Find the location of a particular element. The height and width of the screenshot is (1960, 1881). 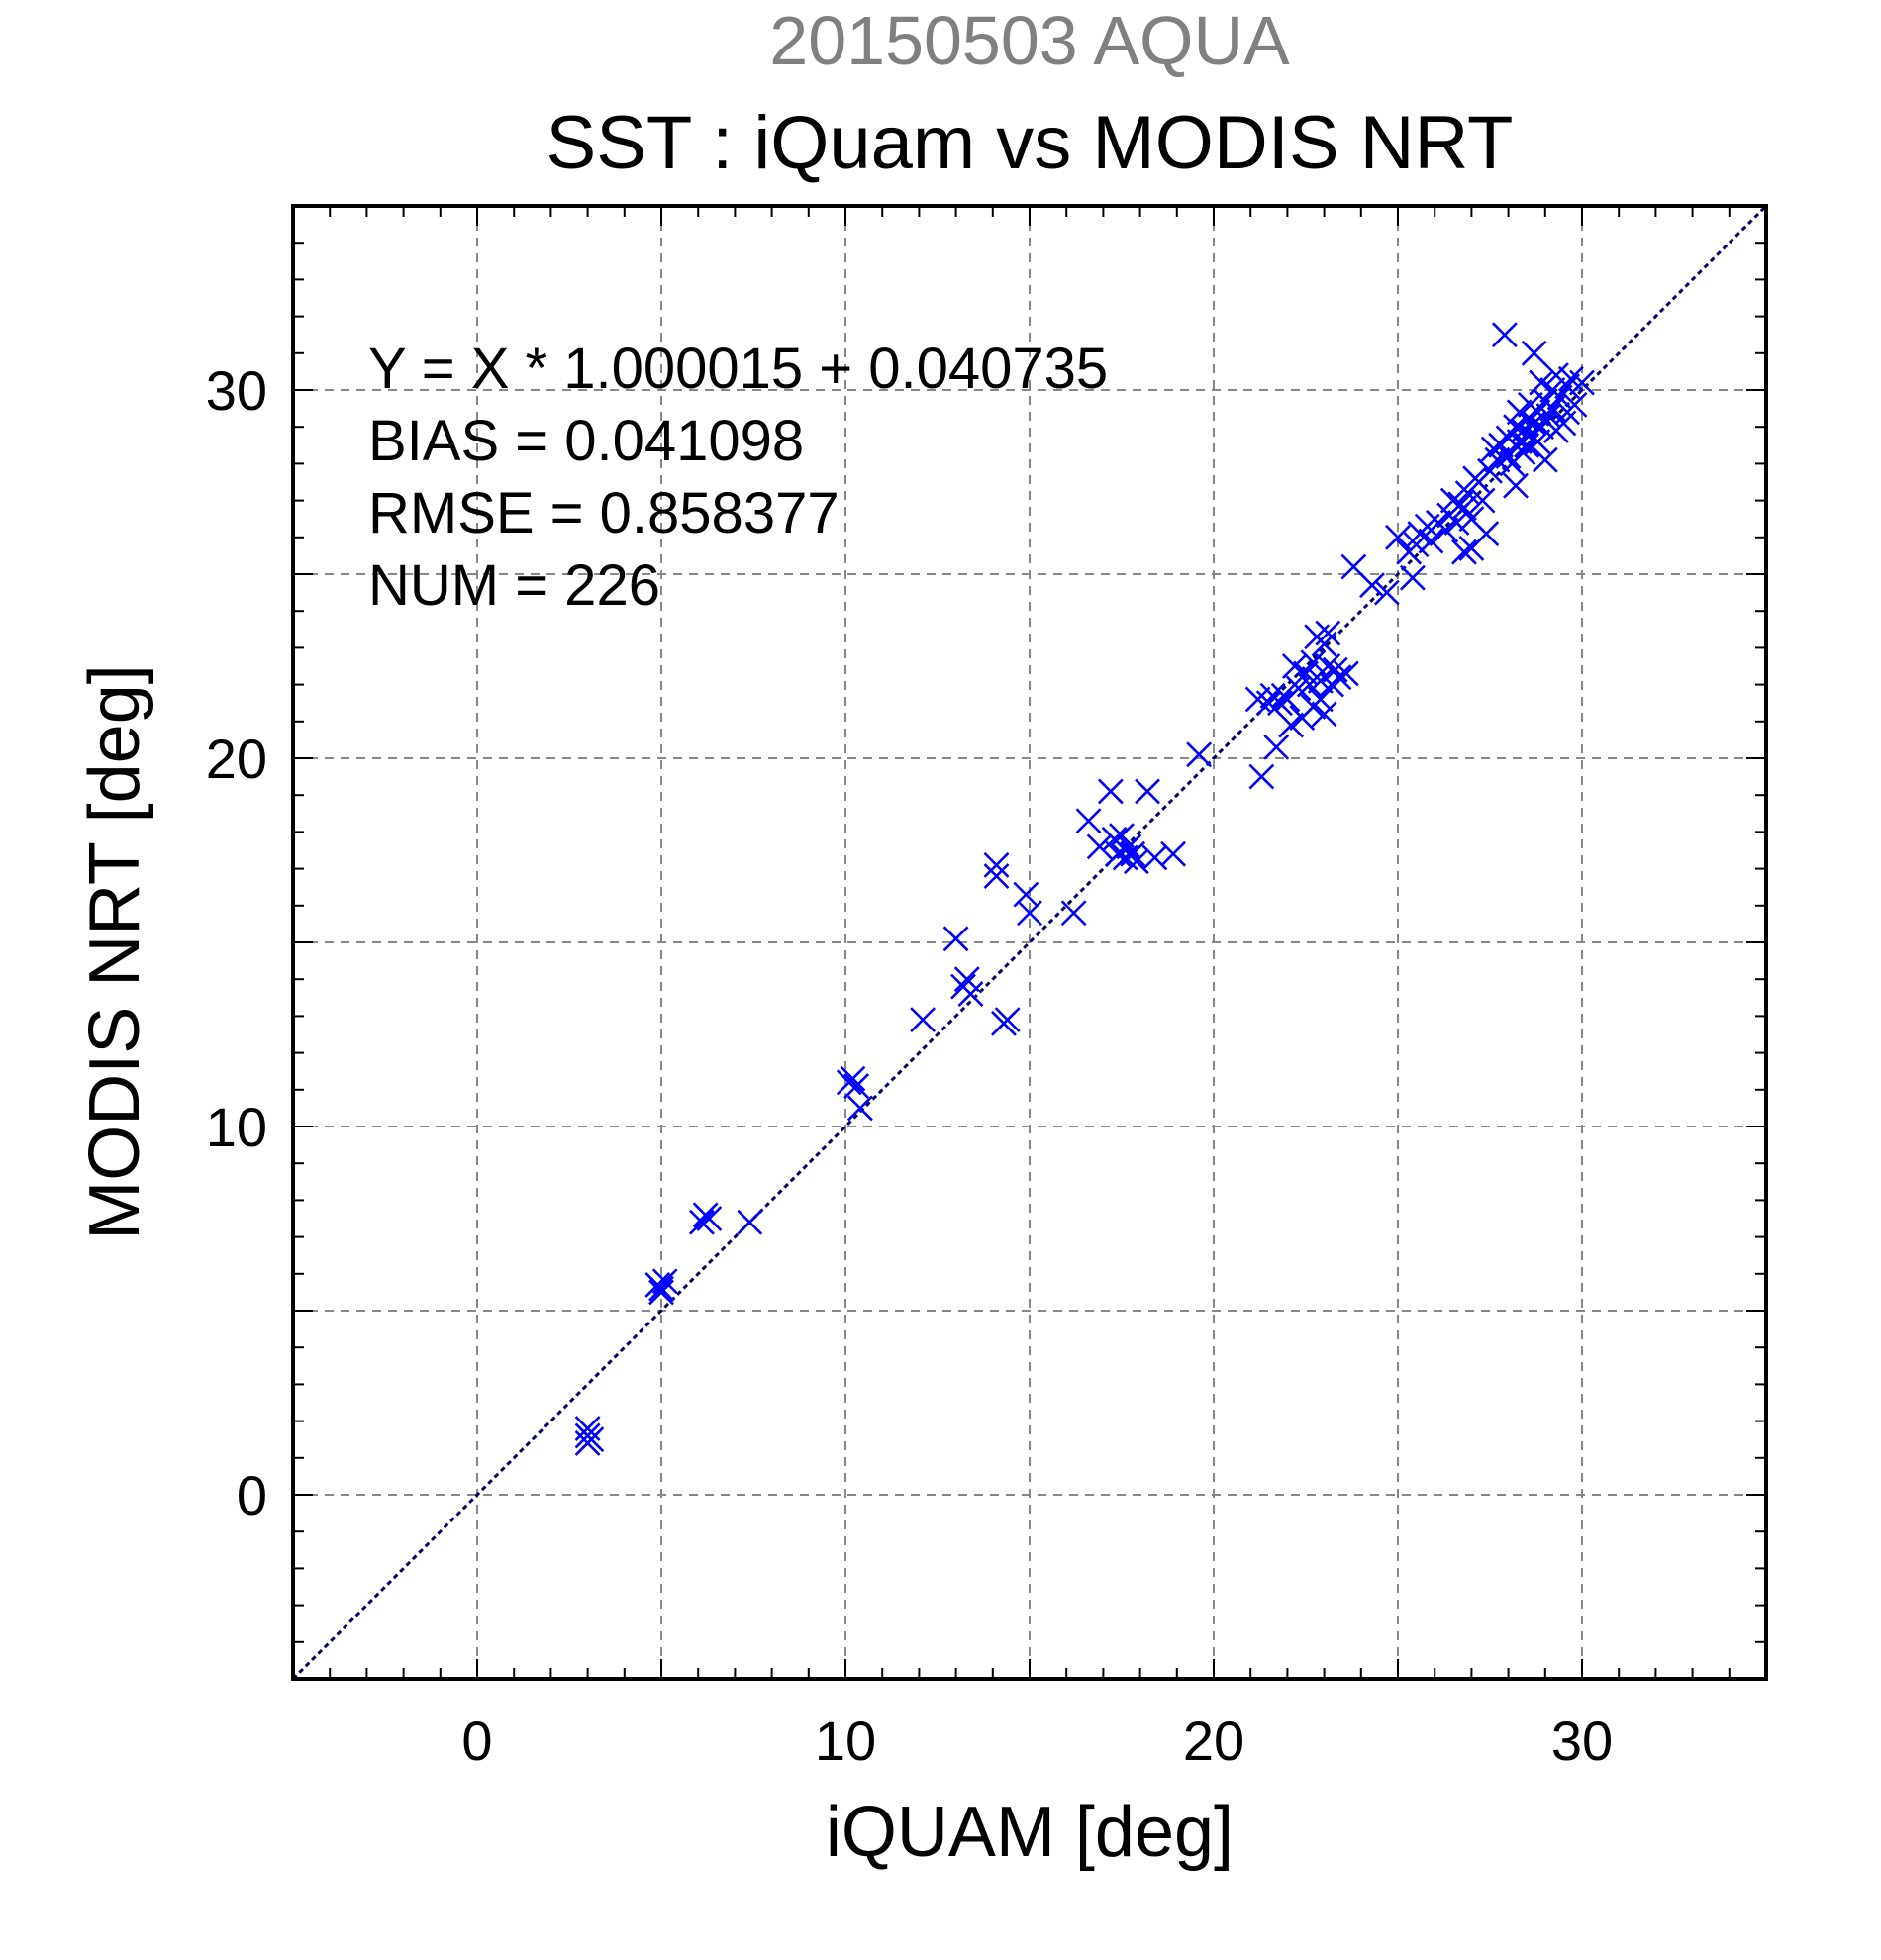

y-tick-label: 0 is located at coordinates (252, 1495).